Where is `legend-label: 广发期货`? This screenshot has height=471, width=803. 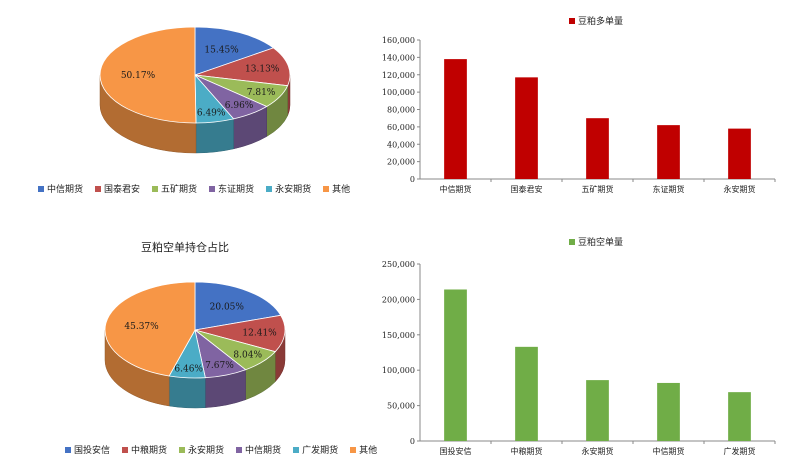
legend-label: 广发期货 is located at coordinates (320, 451).